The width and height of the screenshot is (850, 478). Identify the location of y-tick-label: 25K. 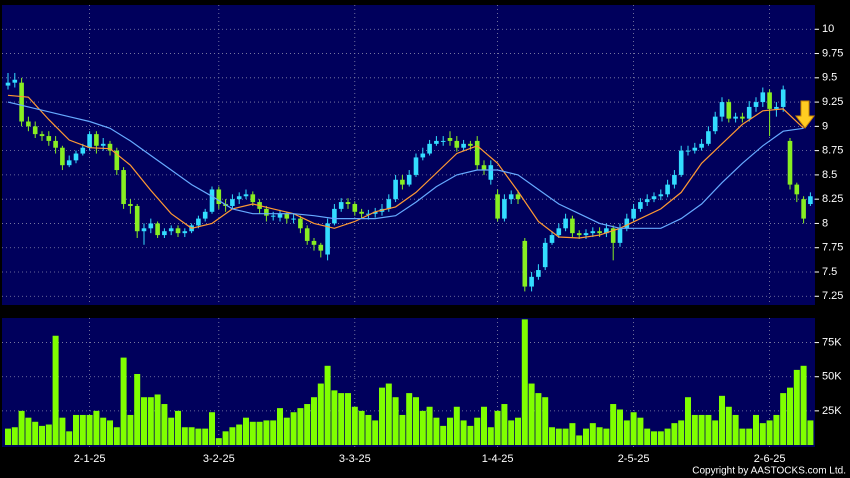
(832, 411).